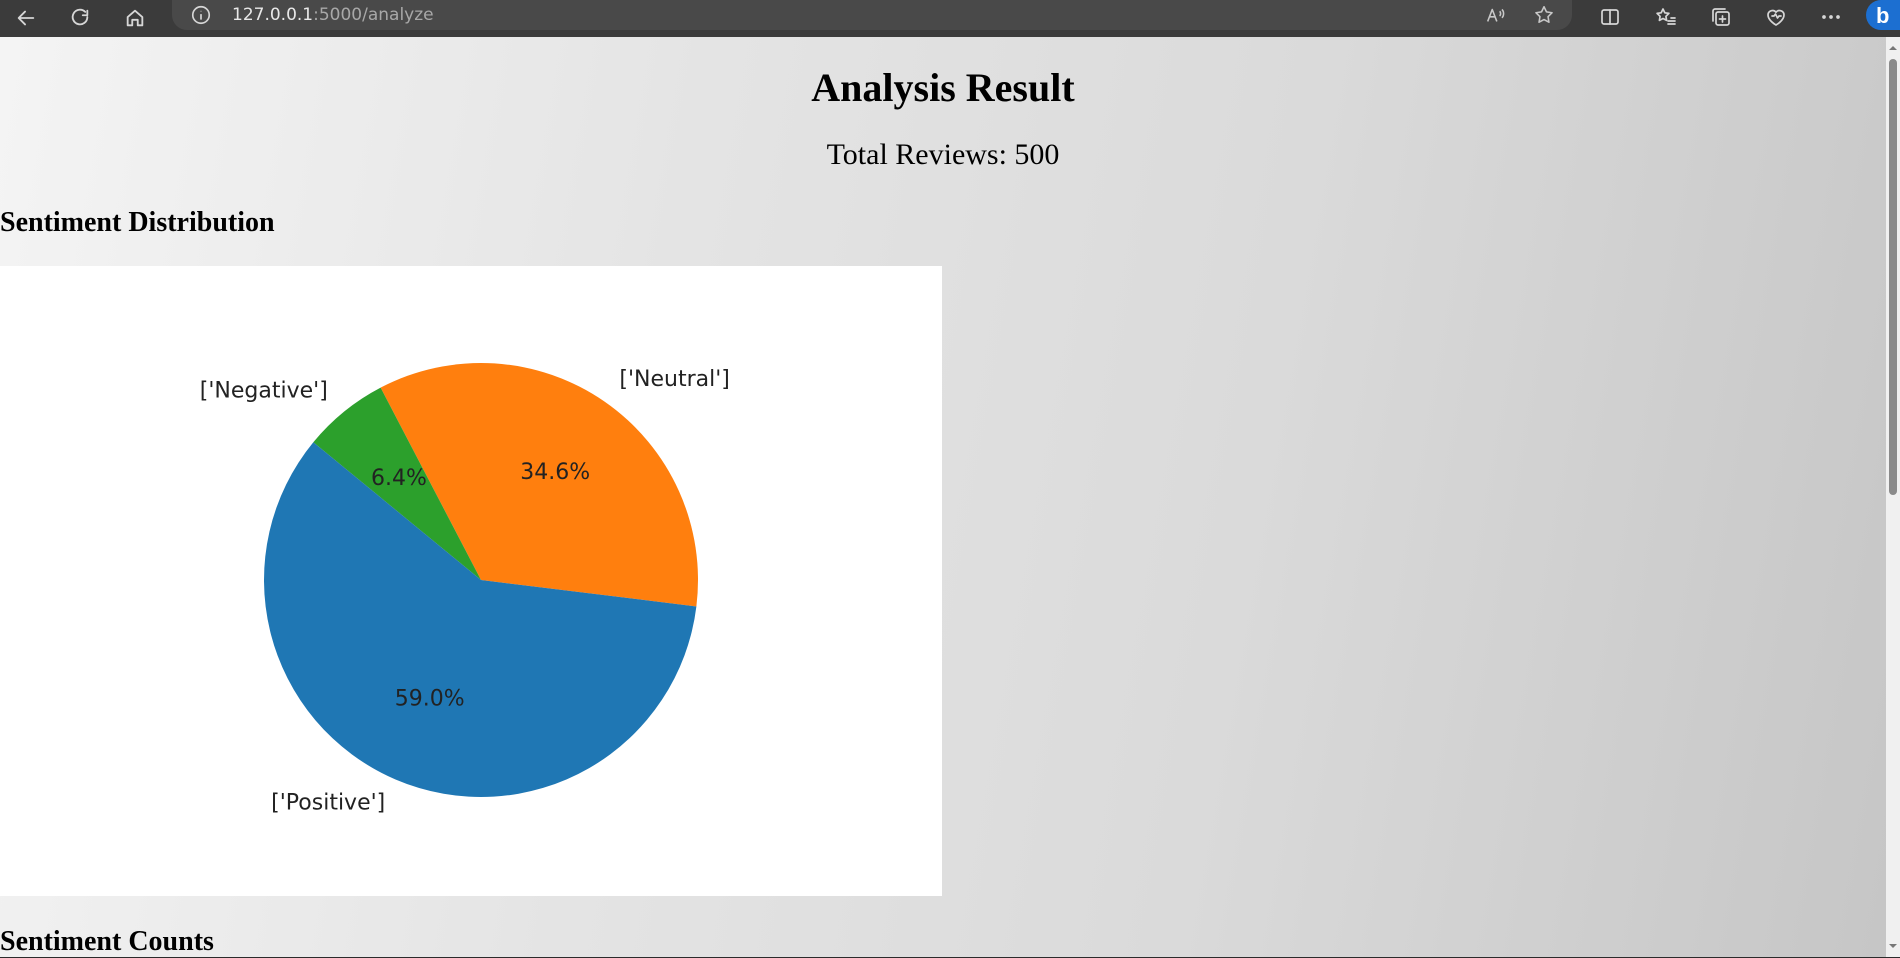  What do you see at coordinates (943, 154) in the screenshot?
I see `total-reviews: Total Reviews: 500` at bounding box center [943, 154].